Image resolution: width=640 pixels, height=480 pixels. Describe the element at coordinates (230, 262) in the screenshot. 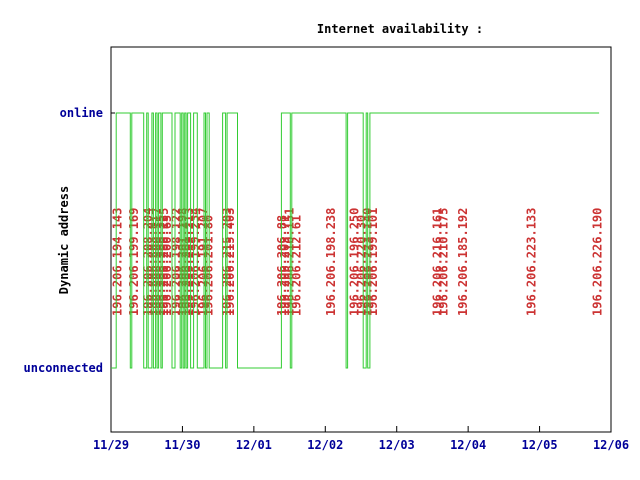

I see `address-label: 196.206.215.403` at that location.